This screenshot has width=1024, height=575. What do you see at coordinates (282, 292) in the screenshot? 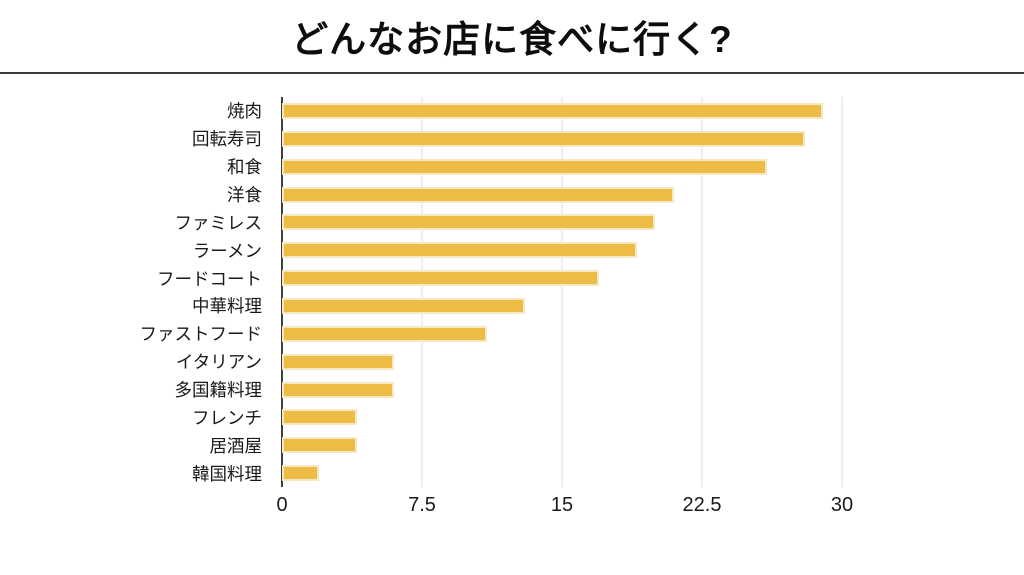
I see `y-axis-line` at bounding box center [282, 292].